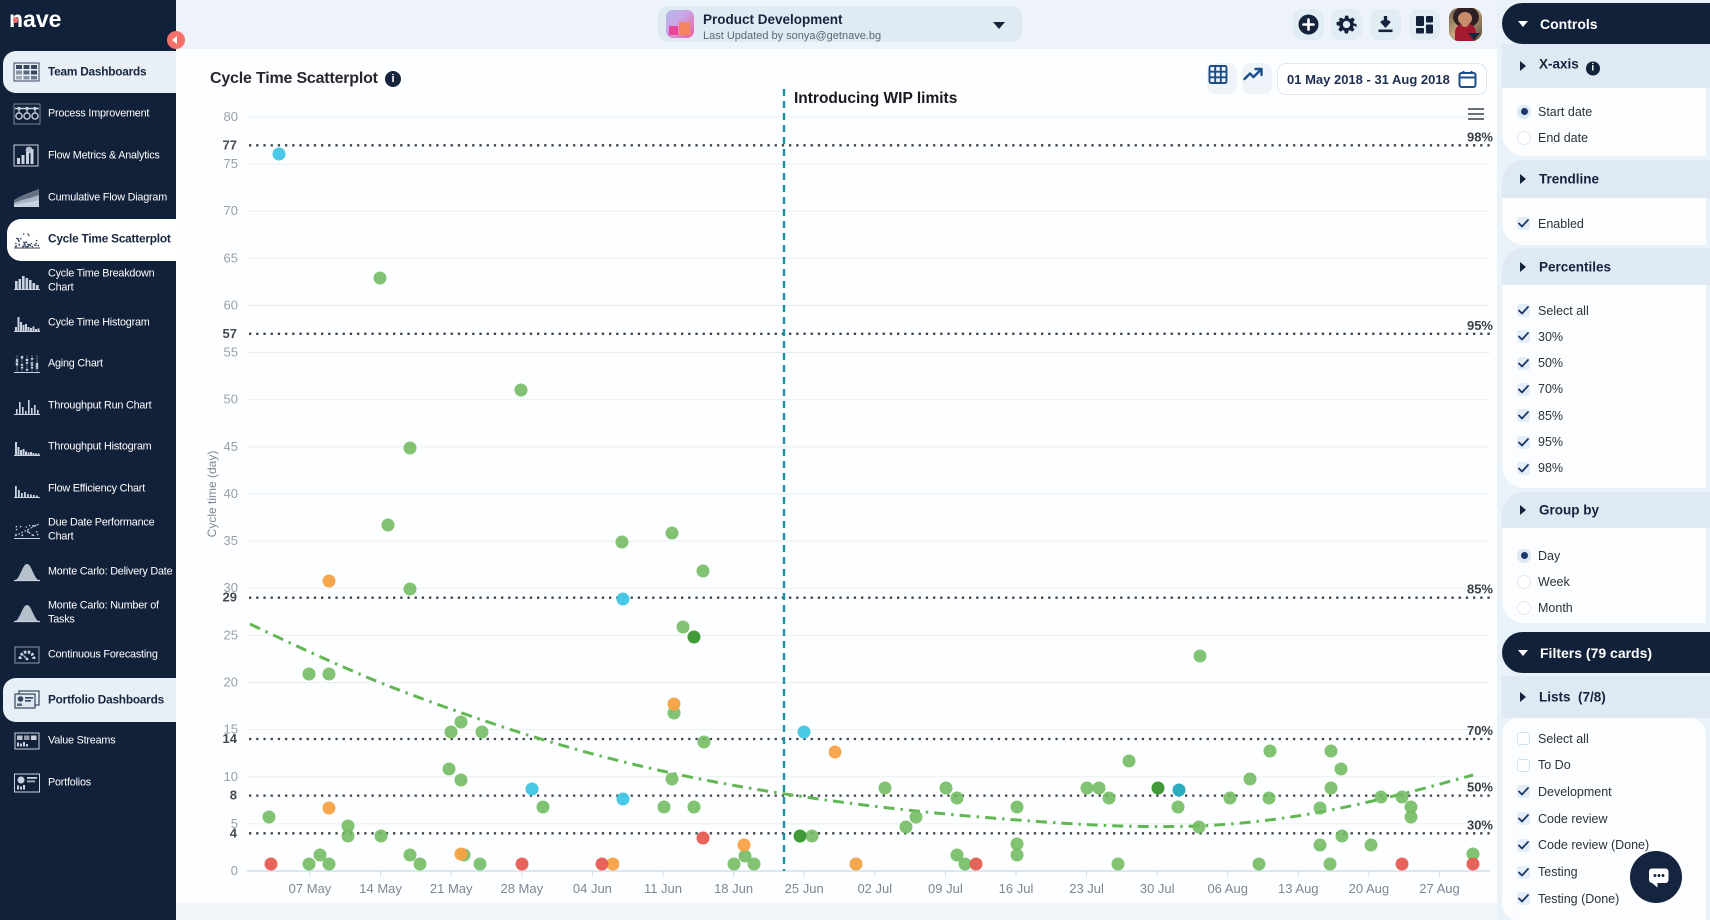 The image size is (1710, 920). I want to click on svg-text: 25, so click(231, 634).